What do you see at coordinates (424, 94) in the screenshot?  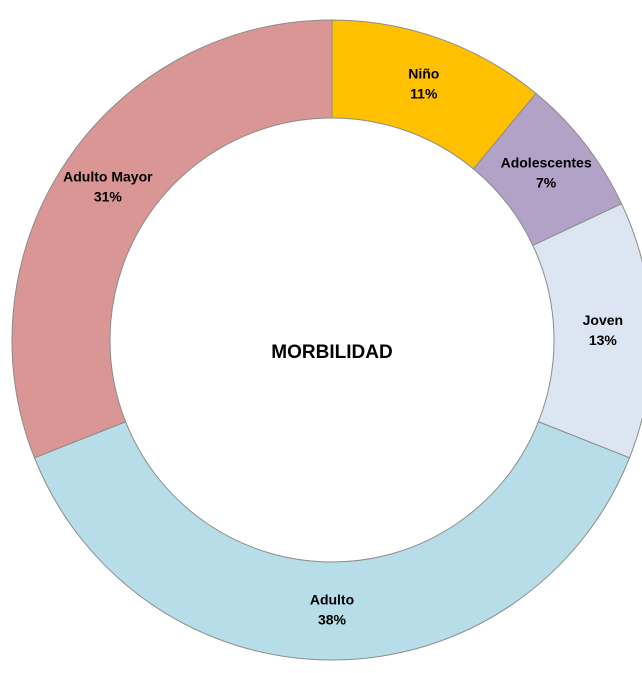 I see `segment-value: 11%` at bounding box center [424, 94].